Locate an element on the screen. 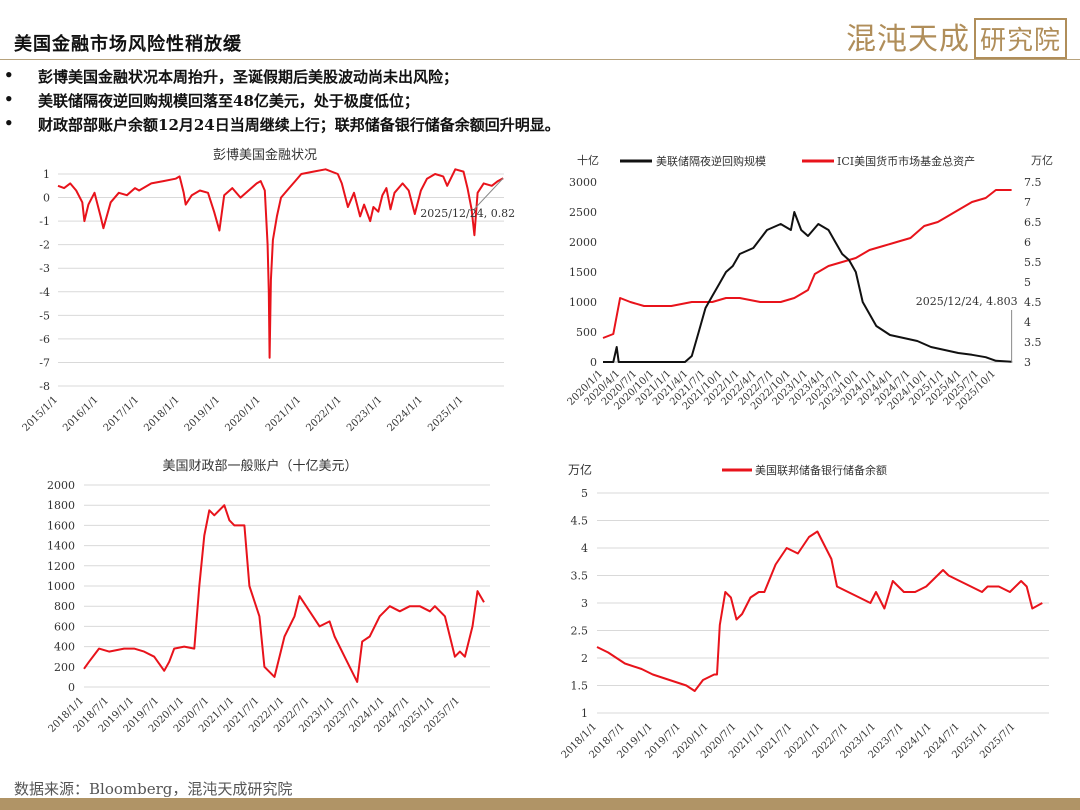 This screenshot has height=810, width=1080. logo-box: 研究院 is located at coordinates (1021, 38).